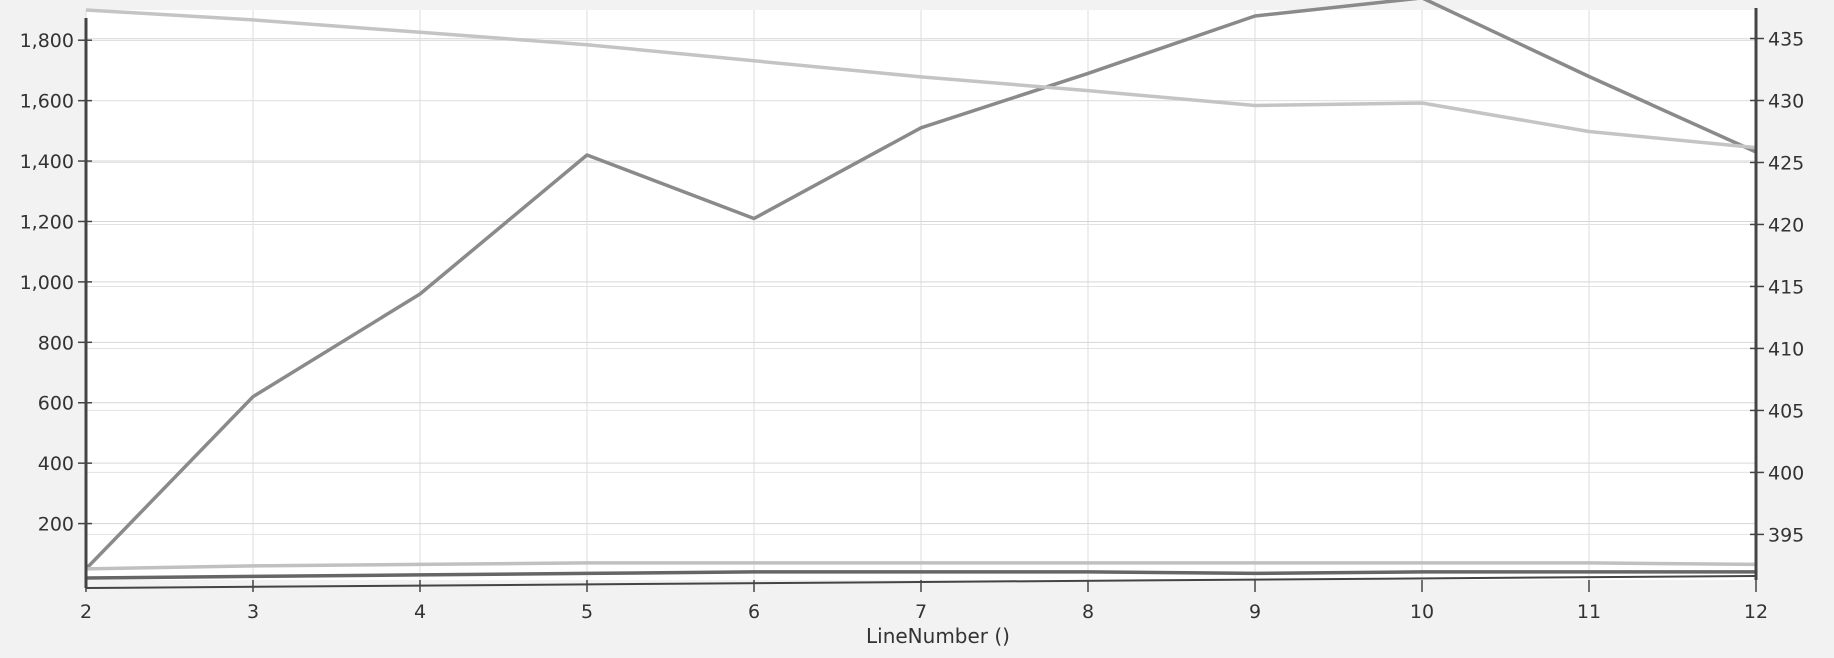 The width and height of the screenshot is (1834, 658). Describe the element at coordinates (1786, 411) in the screenshot. I see `y-tick-label-right: 405` at that location.